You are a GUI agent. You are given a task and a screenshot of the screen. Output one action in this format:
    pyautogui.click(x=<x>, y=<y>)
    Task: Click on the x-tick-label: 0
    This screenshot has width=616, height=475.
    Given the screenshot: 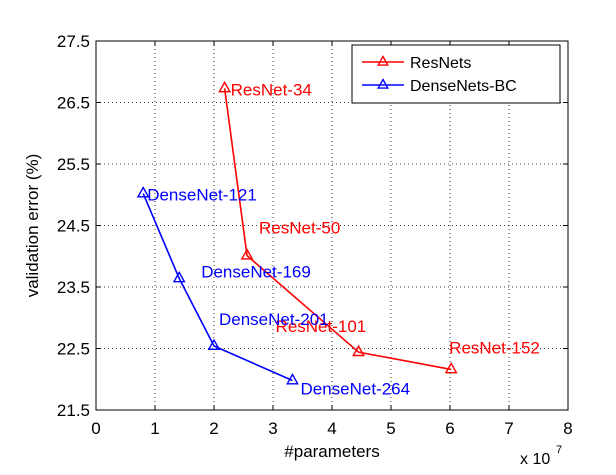 What is the action you would take?
    pyautogui.click(x=95, y=428)
    